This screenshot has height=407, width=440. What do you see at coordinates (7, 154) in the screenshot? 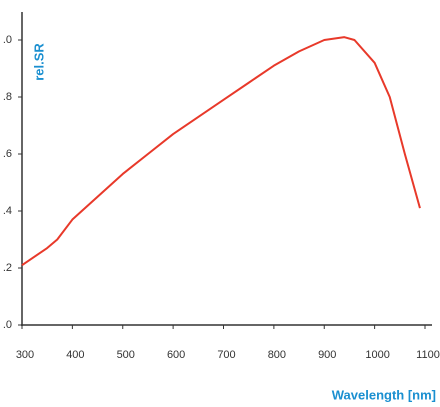
I see `y-tick-label: .6` at bounding box center [7, 154].